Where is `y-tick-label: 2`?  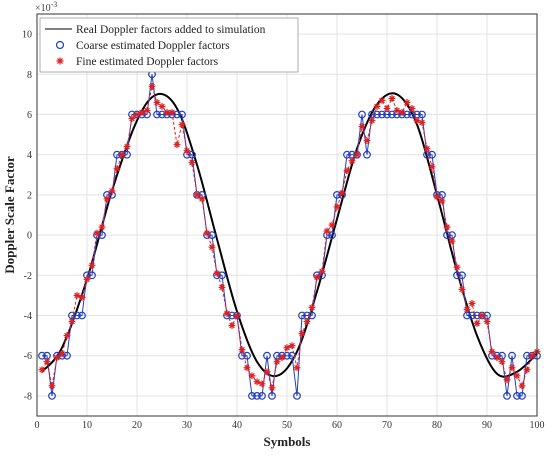
y-tick-label: 2 is located at coordinates (29, 195).